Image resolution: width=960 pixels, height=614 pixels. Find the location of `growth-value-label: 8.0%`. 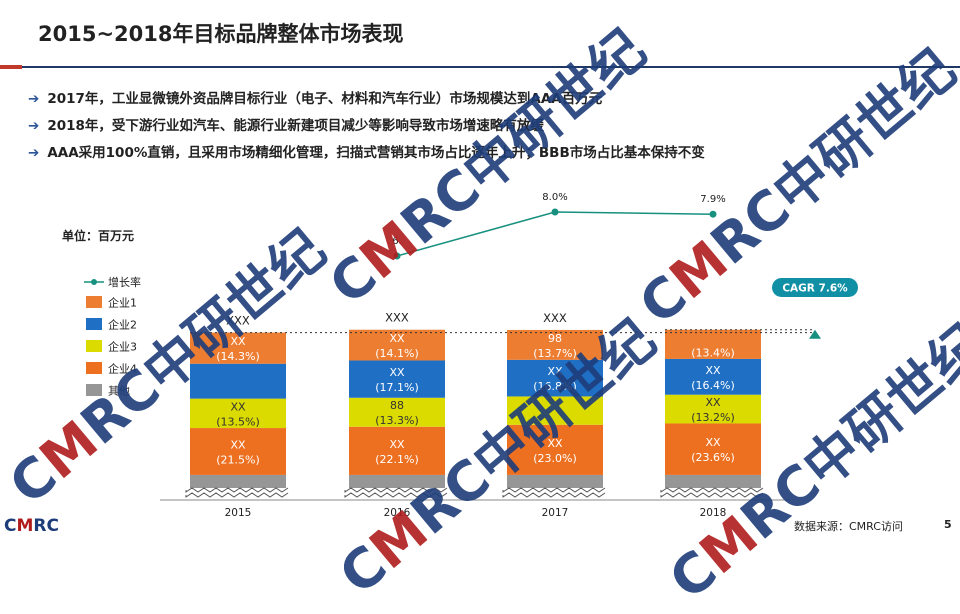

growth-value-label: 8.0% is located at coordinates (554, 197).